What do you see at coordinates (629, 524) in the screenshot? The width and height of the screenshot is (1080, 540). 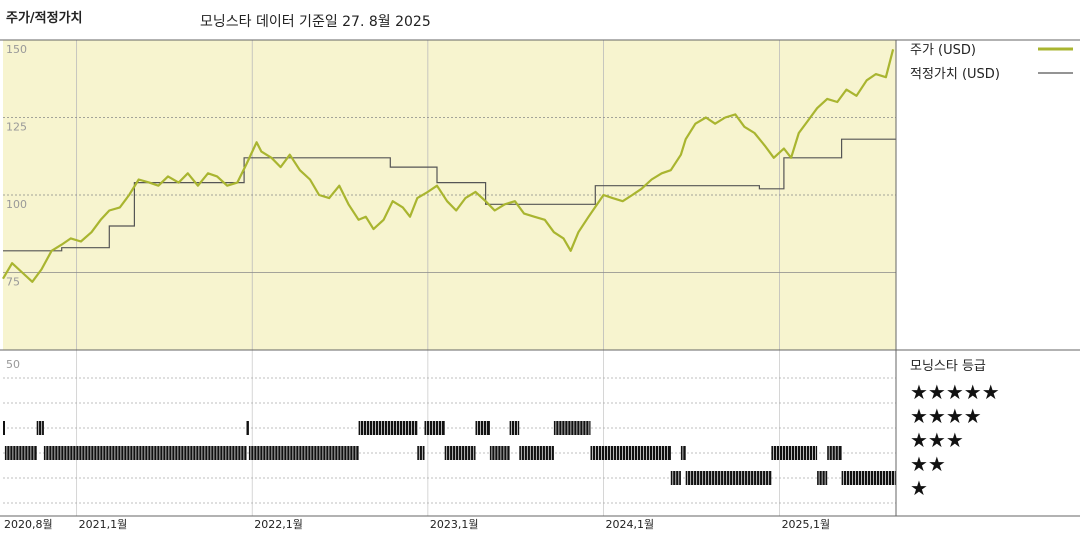 I see `x-tick-label: 2024,1월` at bounding box center [629, 524].